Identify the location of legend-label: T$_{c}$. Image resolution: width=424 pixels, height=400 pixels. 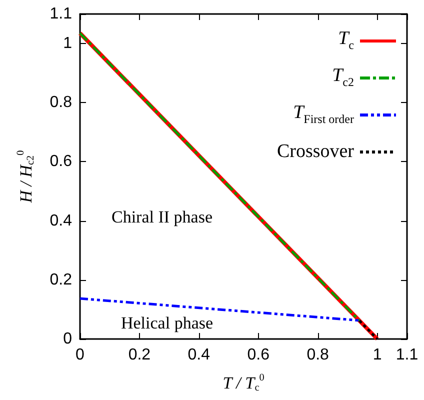
(346, 40).